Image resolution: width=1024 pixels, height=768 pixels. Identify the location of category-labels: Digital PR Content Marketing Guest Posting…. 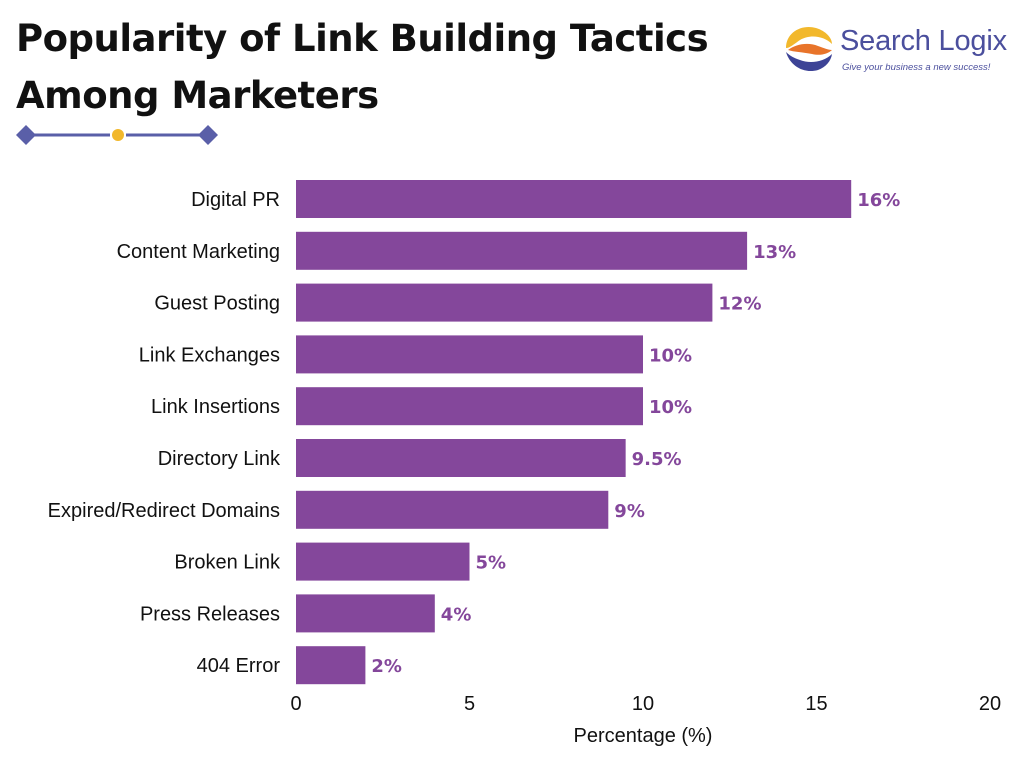
(164, 433).